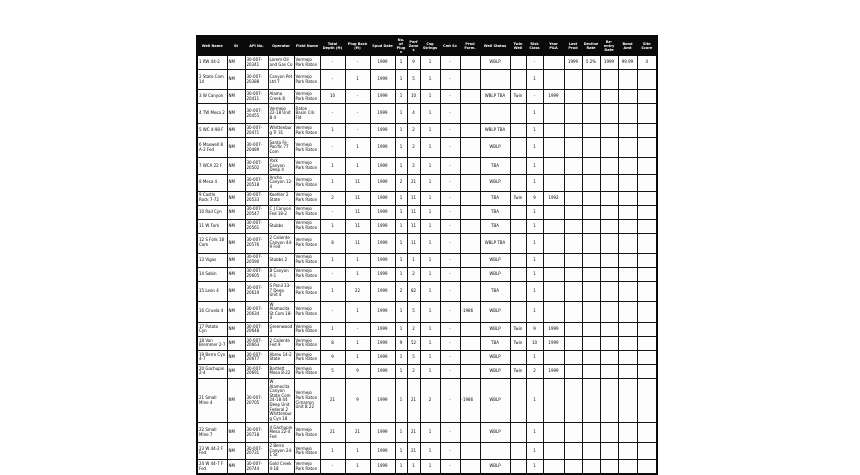 The width and height of the screenshot is (860, 475). I want to click on table-cell: Gold Creek 4-18, so click(281, 467).